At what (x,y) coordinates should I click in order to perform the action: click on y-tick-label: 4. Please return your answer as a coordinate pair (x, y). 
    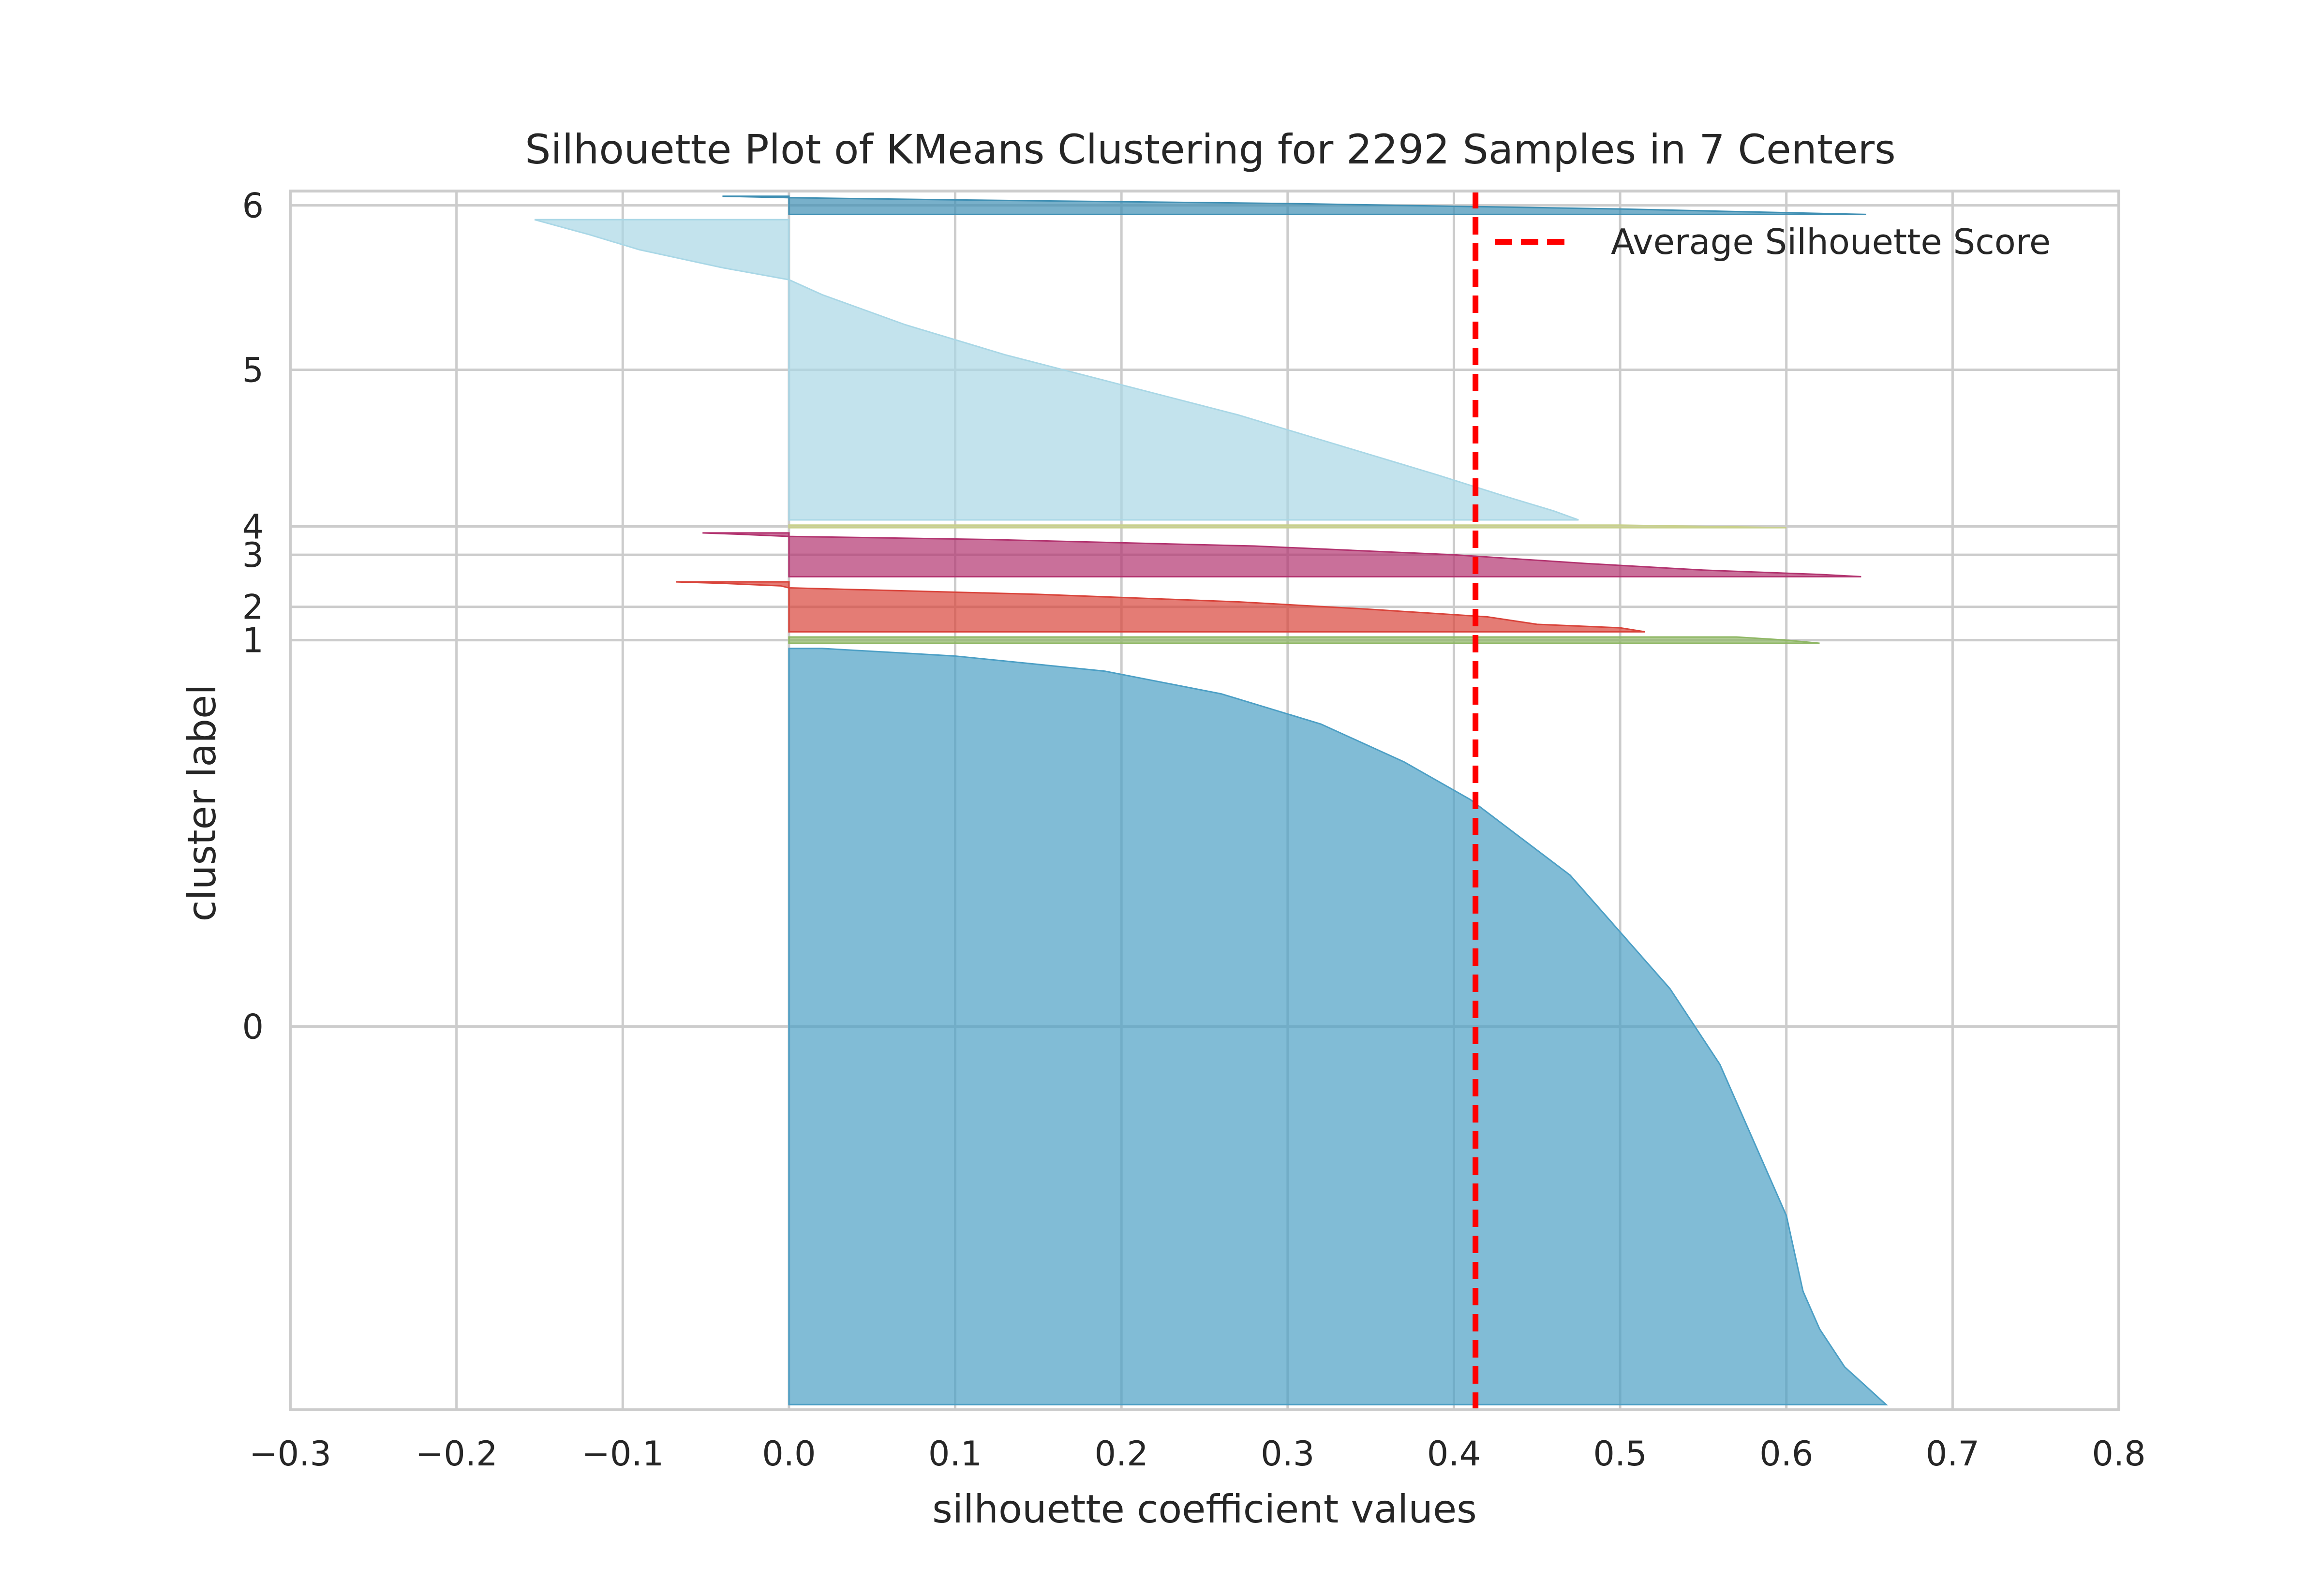
    Looking at the image, I should click on (253, 527).